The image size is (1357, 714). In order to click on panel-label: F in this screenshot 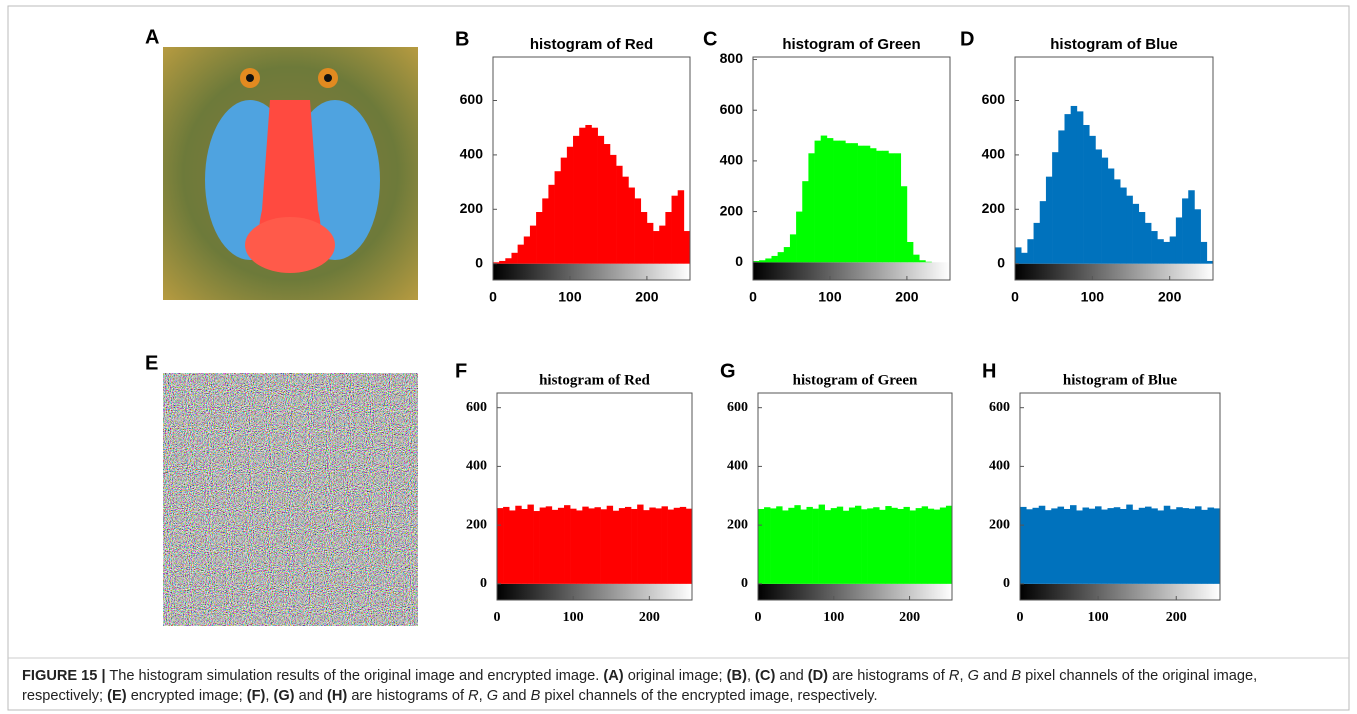, I will do `click(461, 371)`.